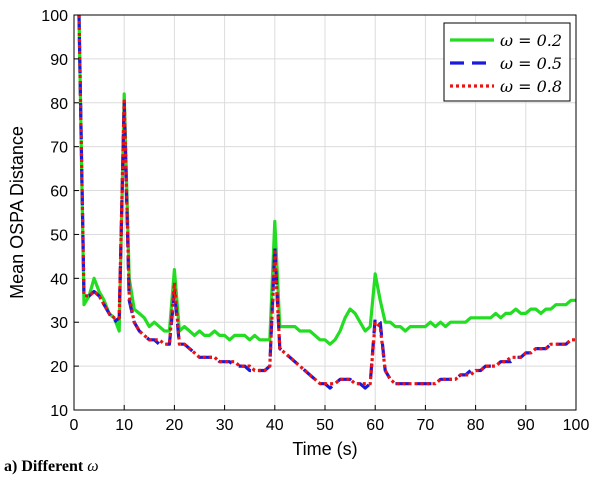 This screenshot has width=592, height=483. Describe the element at coordinates (59, 104) in the screenshot. I see `y-tick-label: 80` at that location.